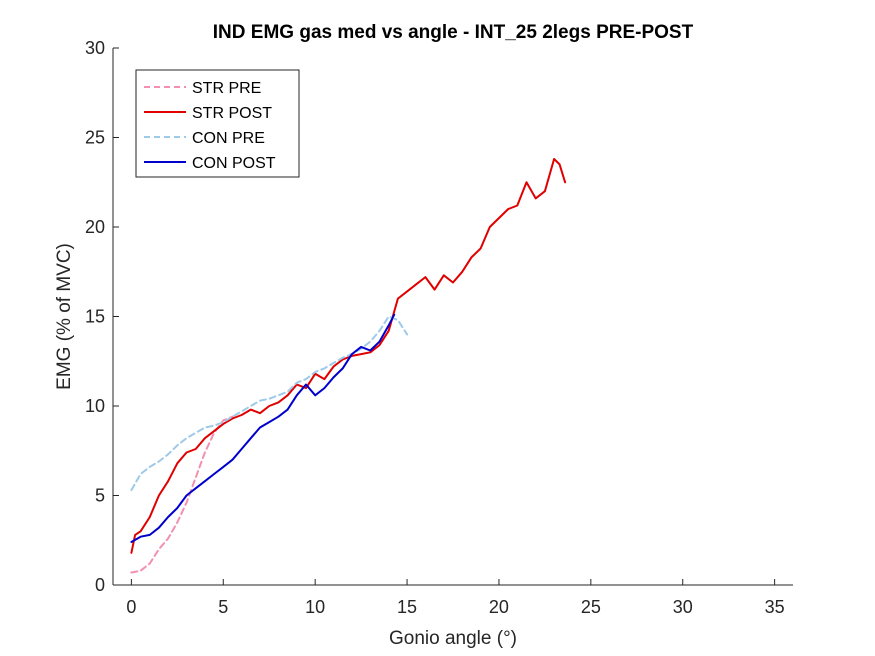 The image size is (875, 656). I want to click on y-tick-label: 5, so click(100, 496).